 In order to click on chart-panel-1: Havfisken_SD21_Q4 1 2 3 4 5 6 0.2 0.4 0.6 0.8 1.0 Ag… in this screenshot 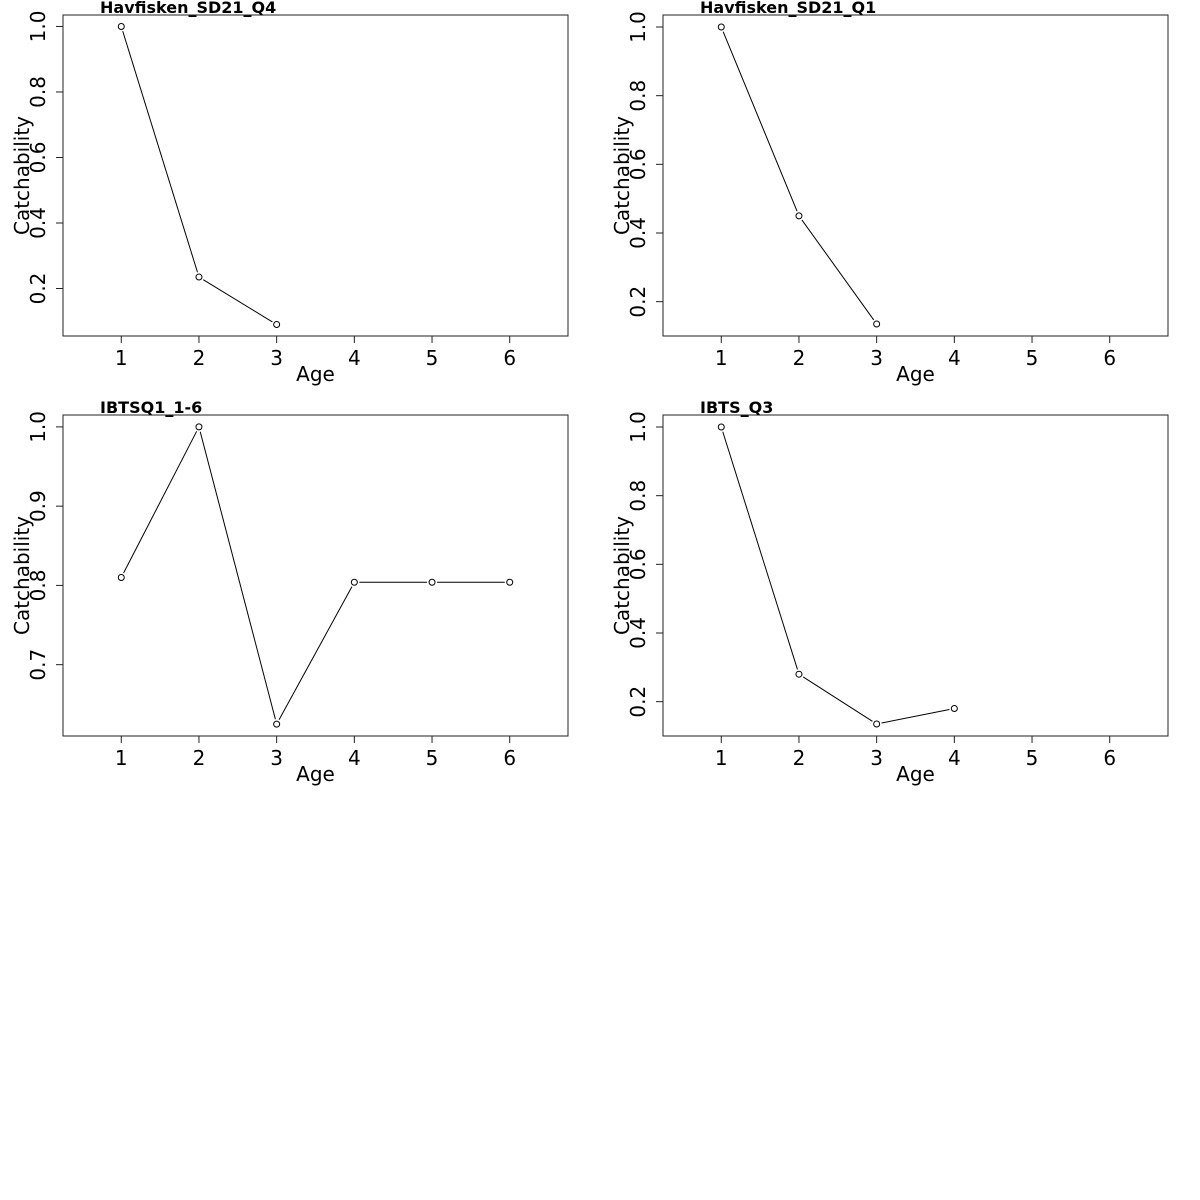, I will do `click(289, 193)`.